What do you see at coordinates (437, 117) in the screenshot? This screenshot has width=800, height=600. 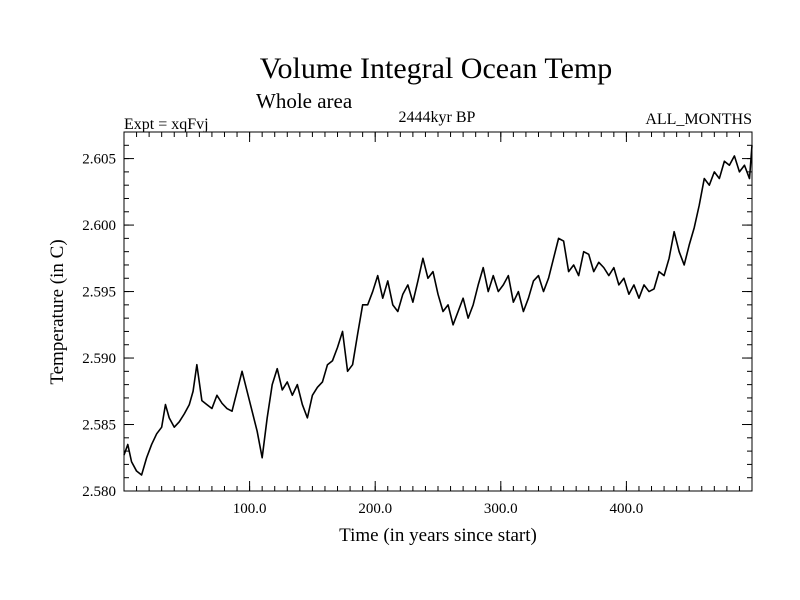 I see `header-center: 2444kyr BP` at bounding box center [437, 117].